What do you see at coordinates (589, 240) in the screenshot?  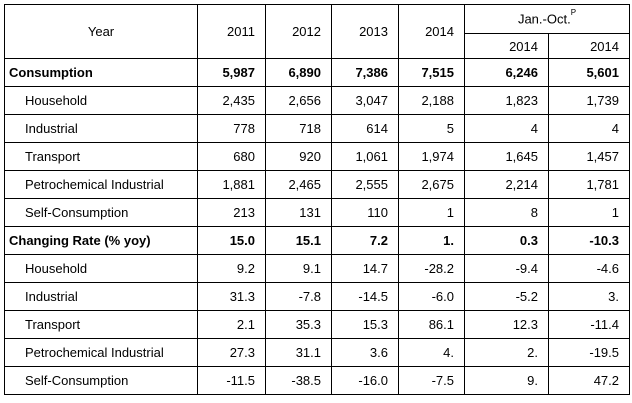 I see `table-cell: -10.3` at bounding box center [589, 240].